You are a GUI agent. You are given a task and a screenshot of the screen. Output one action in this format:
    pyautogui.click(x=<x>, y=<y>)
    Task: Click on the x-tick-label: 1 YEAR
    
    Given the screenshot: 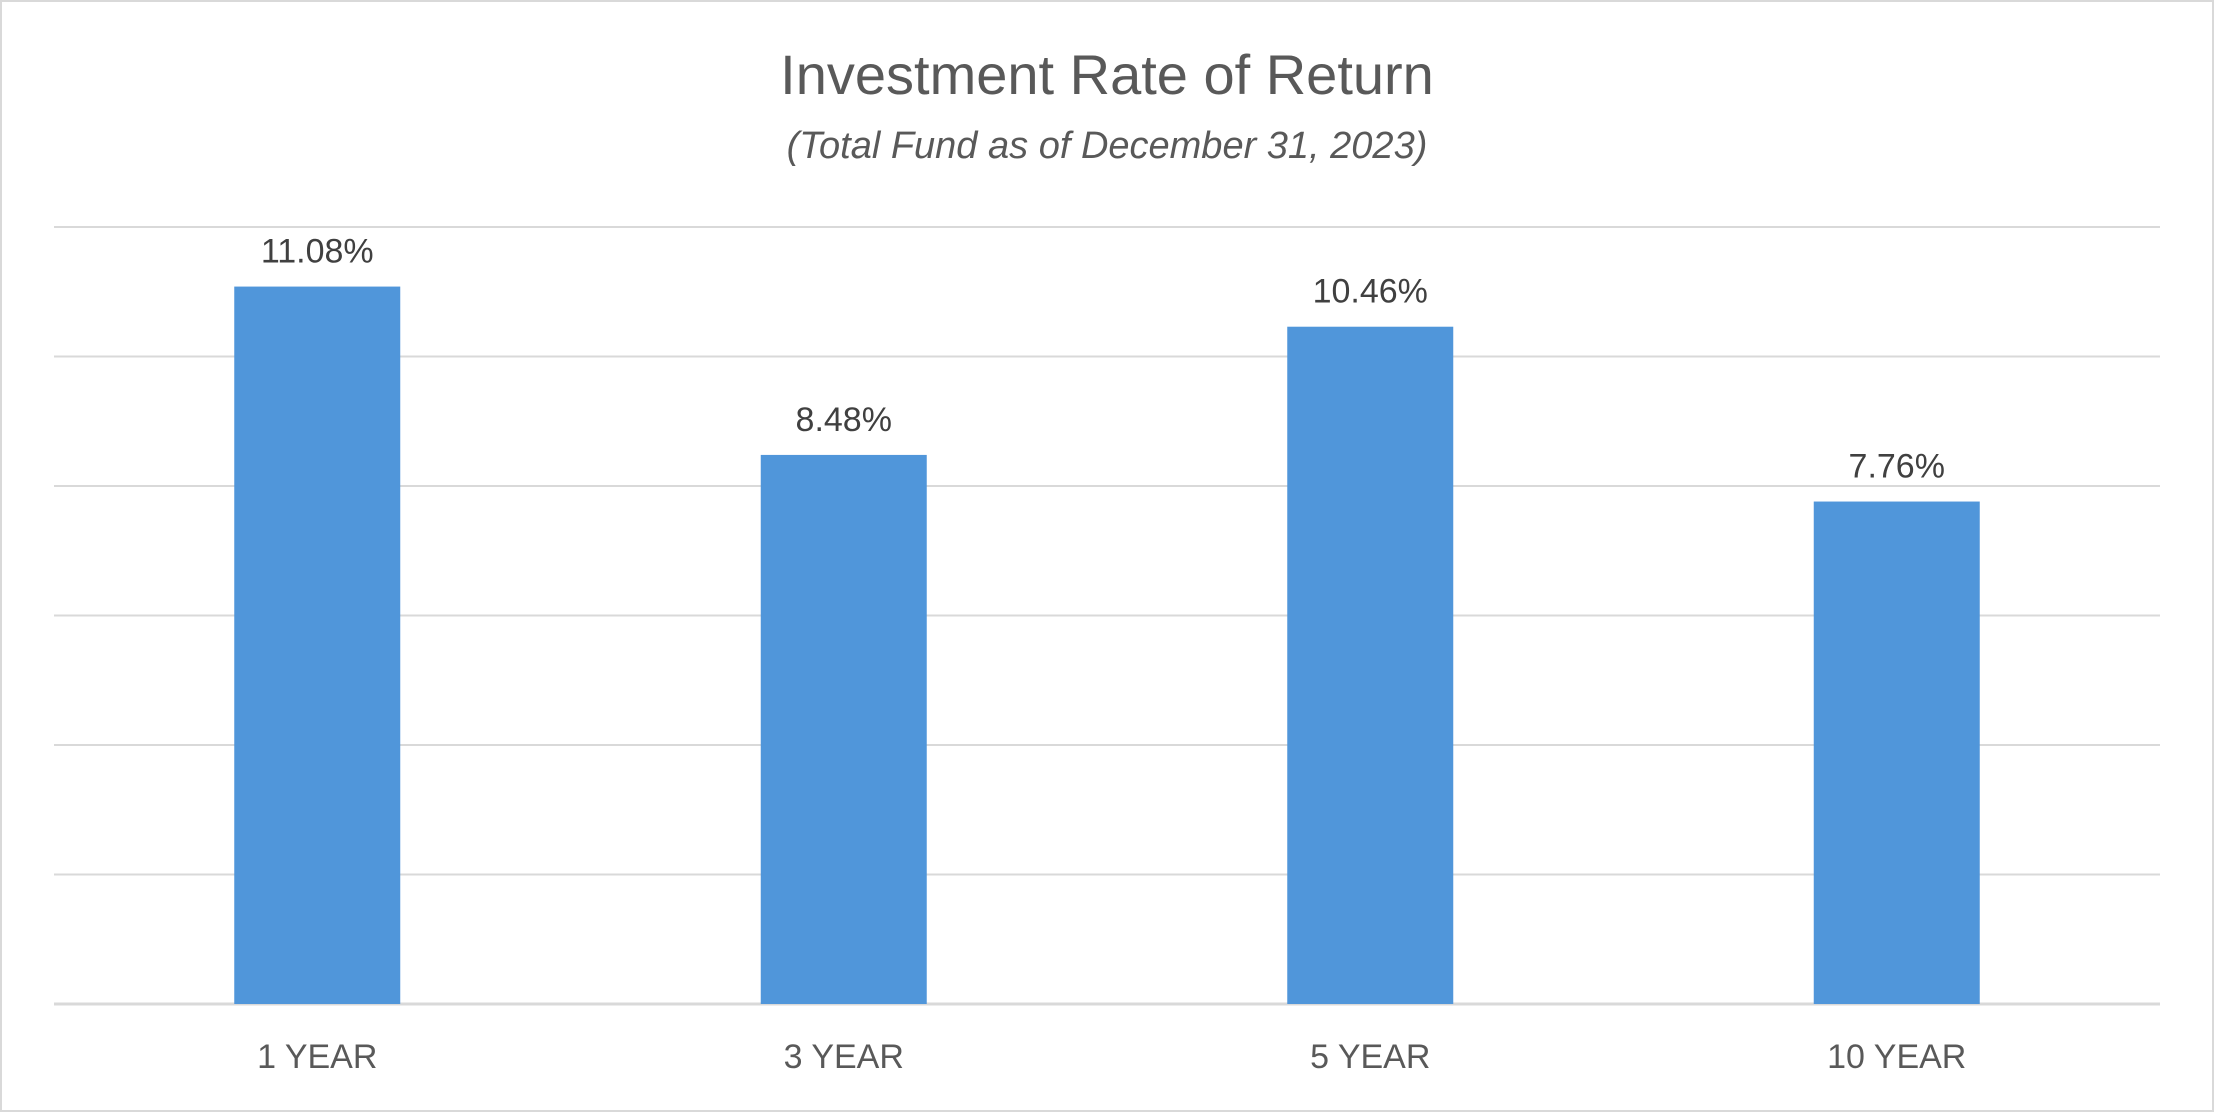 What is the action you would take?
    pyautogui.click(x=317, y=1057)
    